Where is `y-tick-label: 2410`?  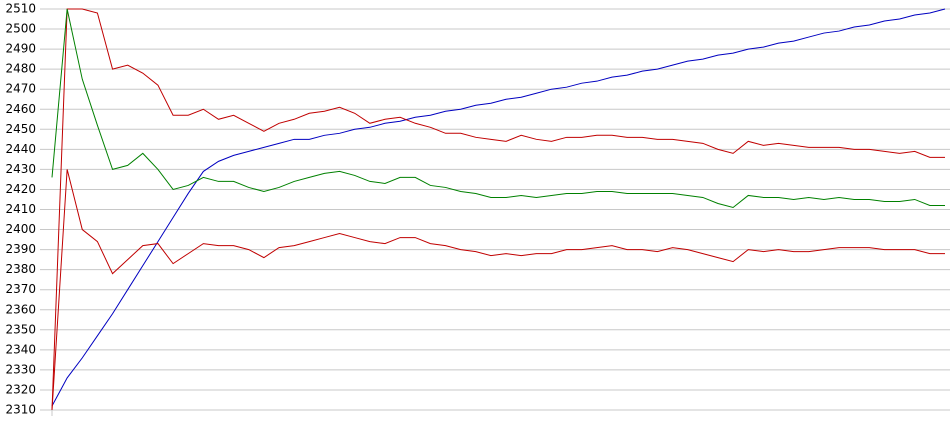 y-tick-label: 2410 is located at coordinates (20, 209).